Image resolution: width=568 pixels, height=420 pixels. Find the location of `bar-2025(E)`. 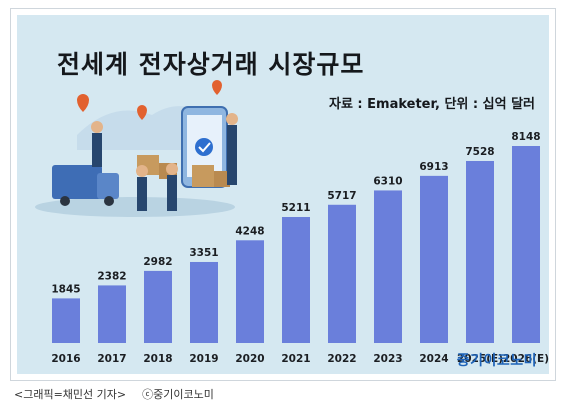

bar-2025(E) is located at coordinates (480, 251).